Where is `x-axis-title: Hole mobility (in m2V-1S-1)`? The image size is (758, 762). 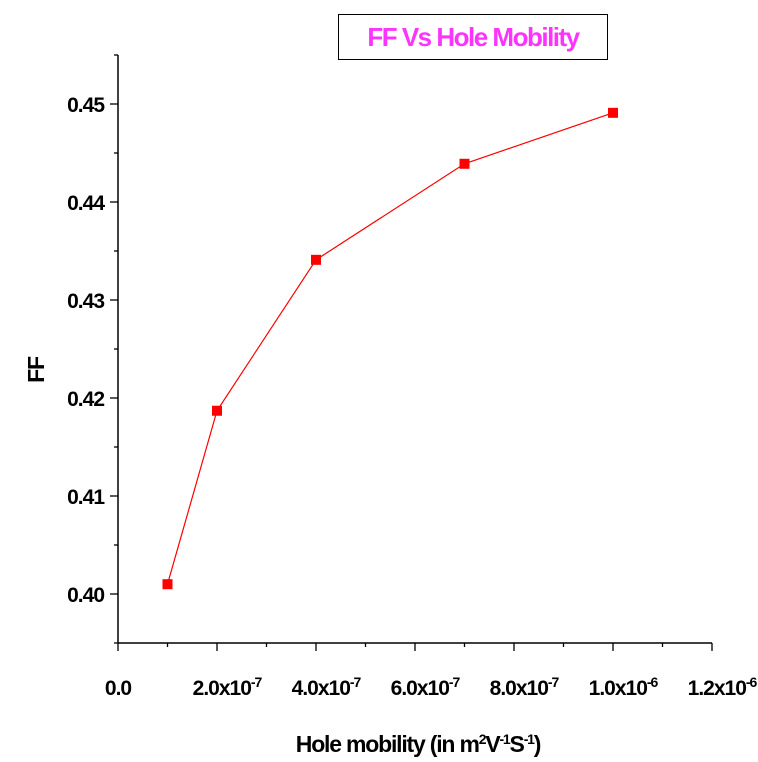 x-axis-title: Hole mobility (in m2V-1S-1) is located at coordinates (418, 744).